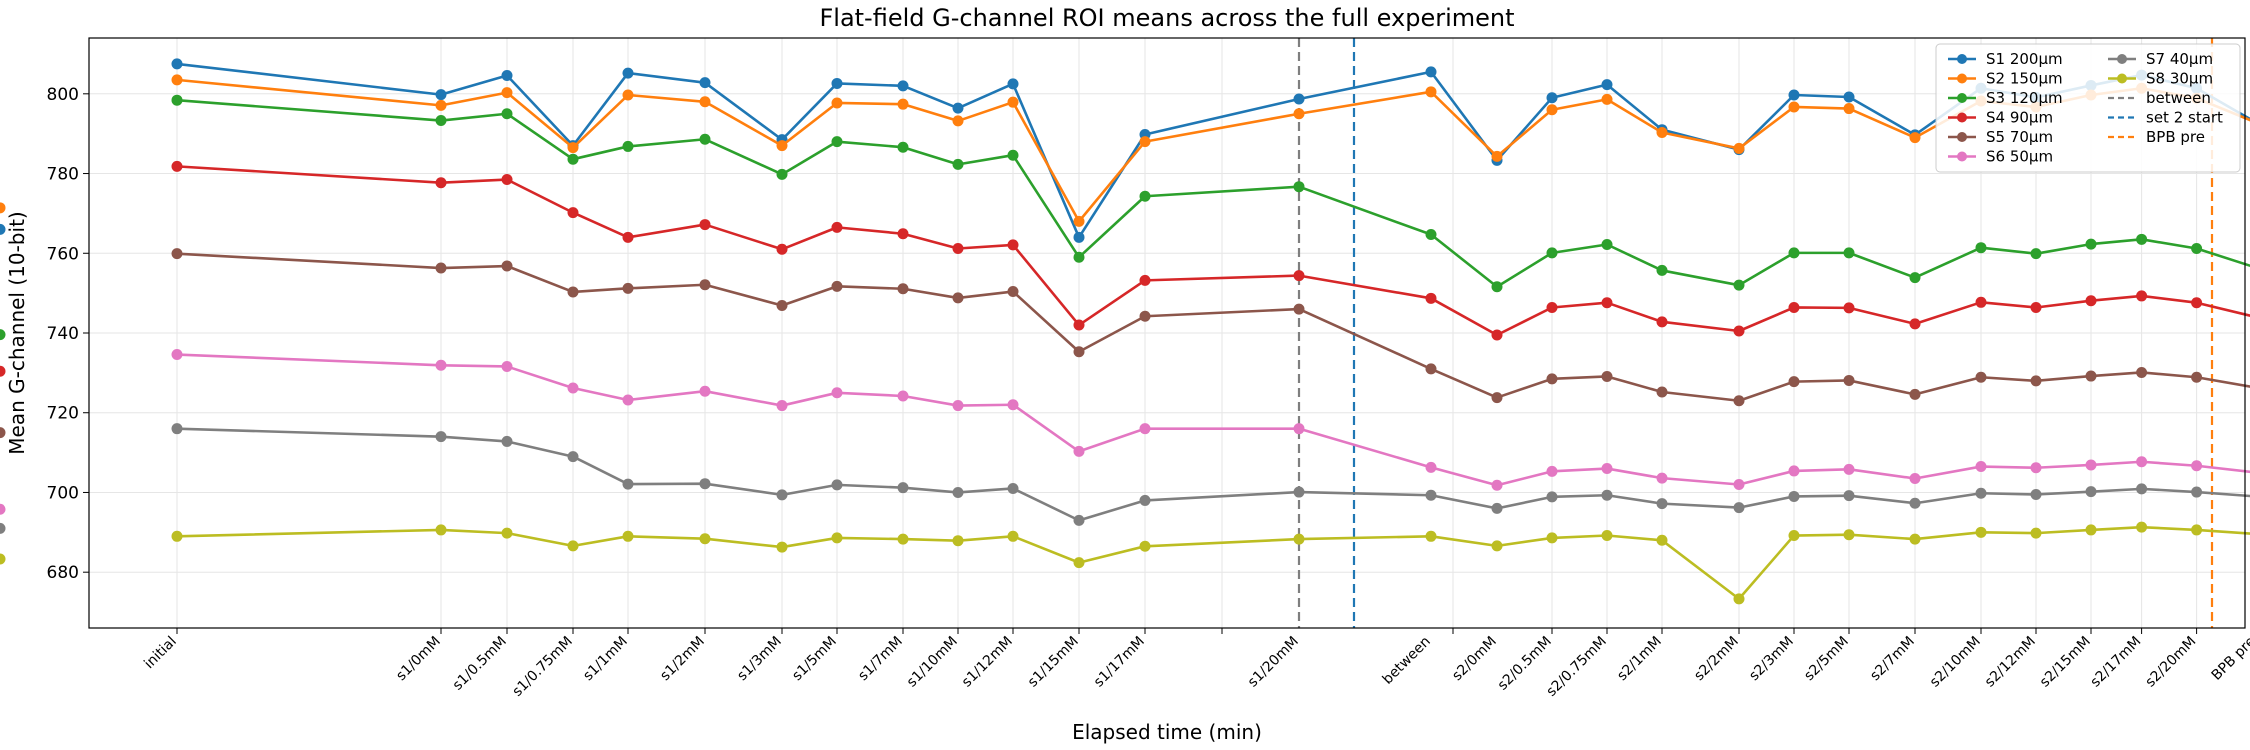 This screenshot has height=750, width=2250. I want to click on legend-label: S1 200µm, so click(2024, 59).